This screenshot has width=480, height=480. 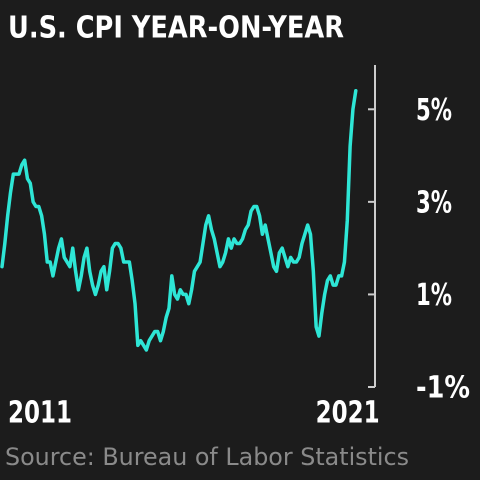 I want to click on source-note: Source: Bureau of Labor Statistics, so click(x=207, y=457).